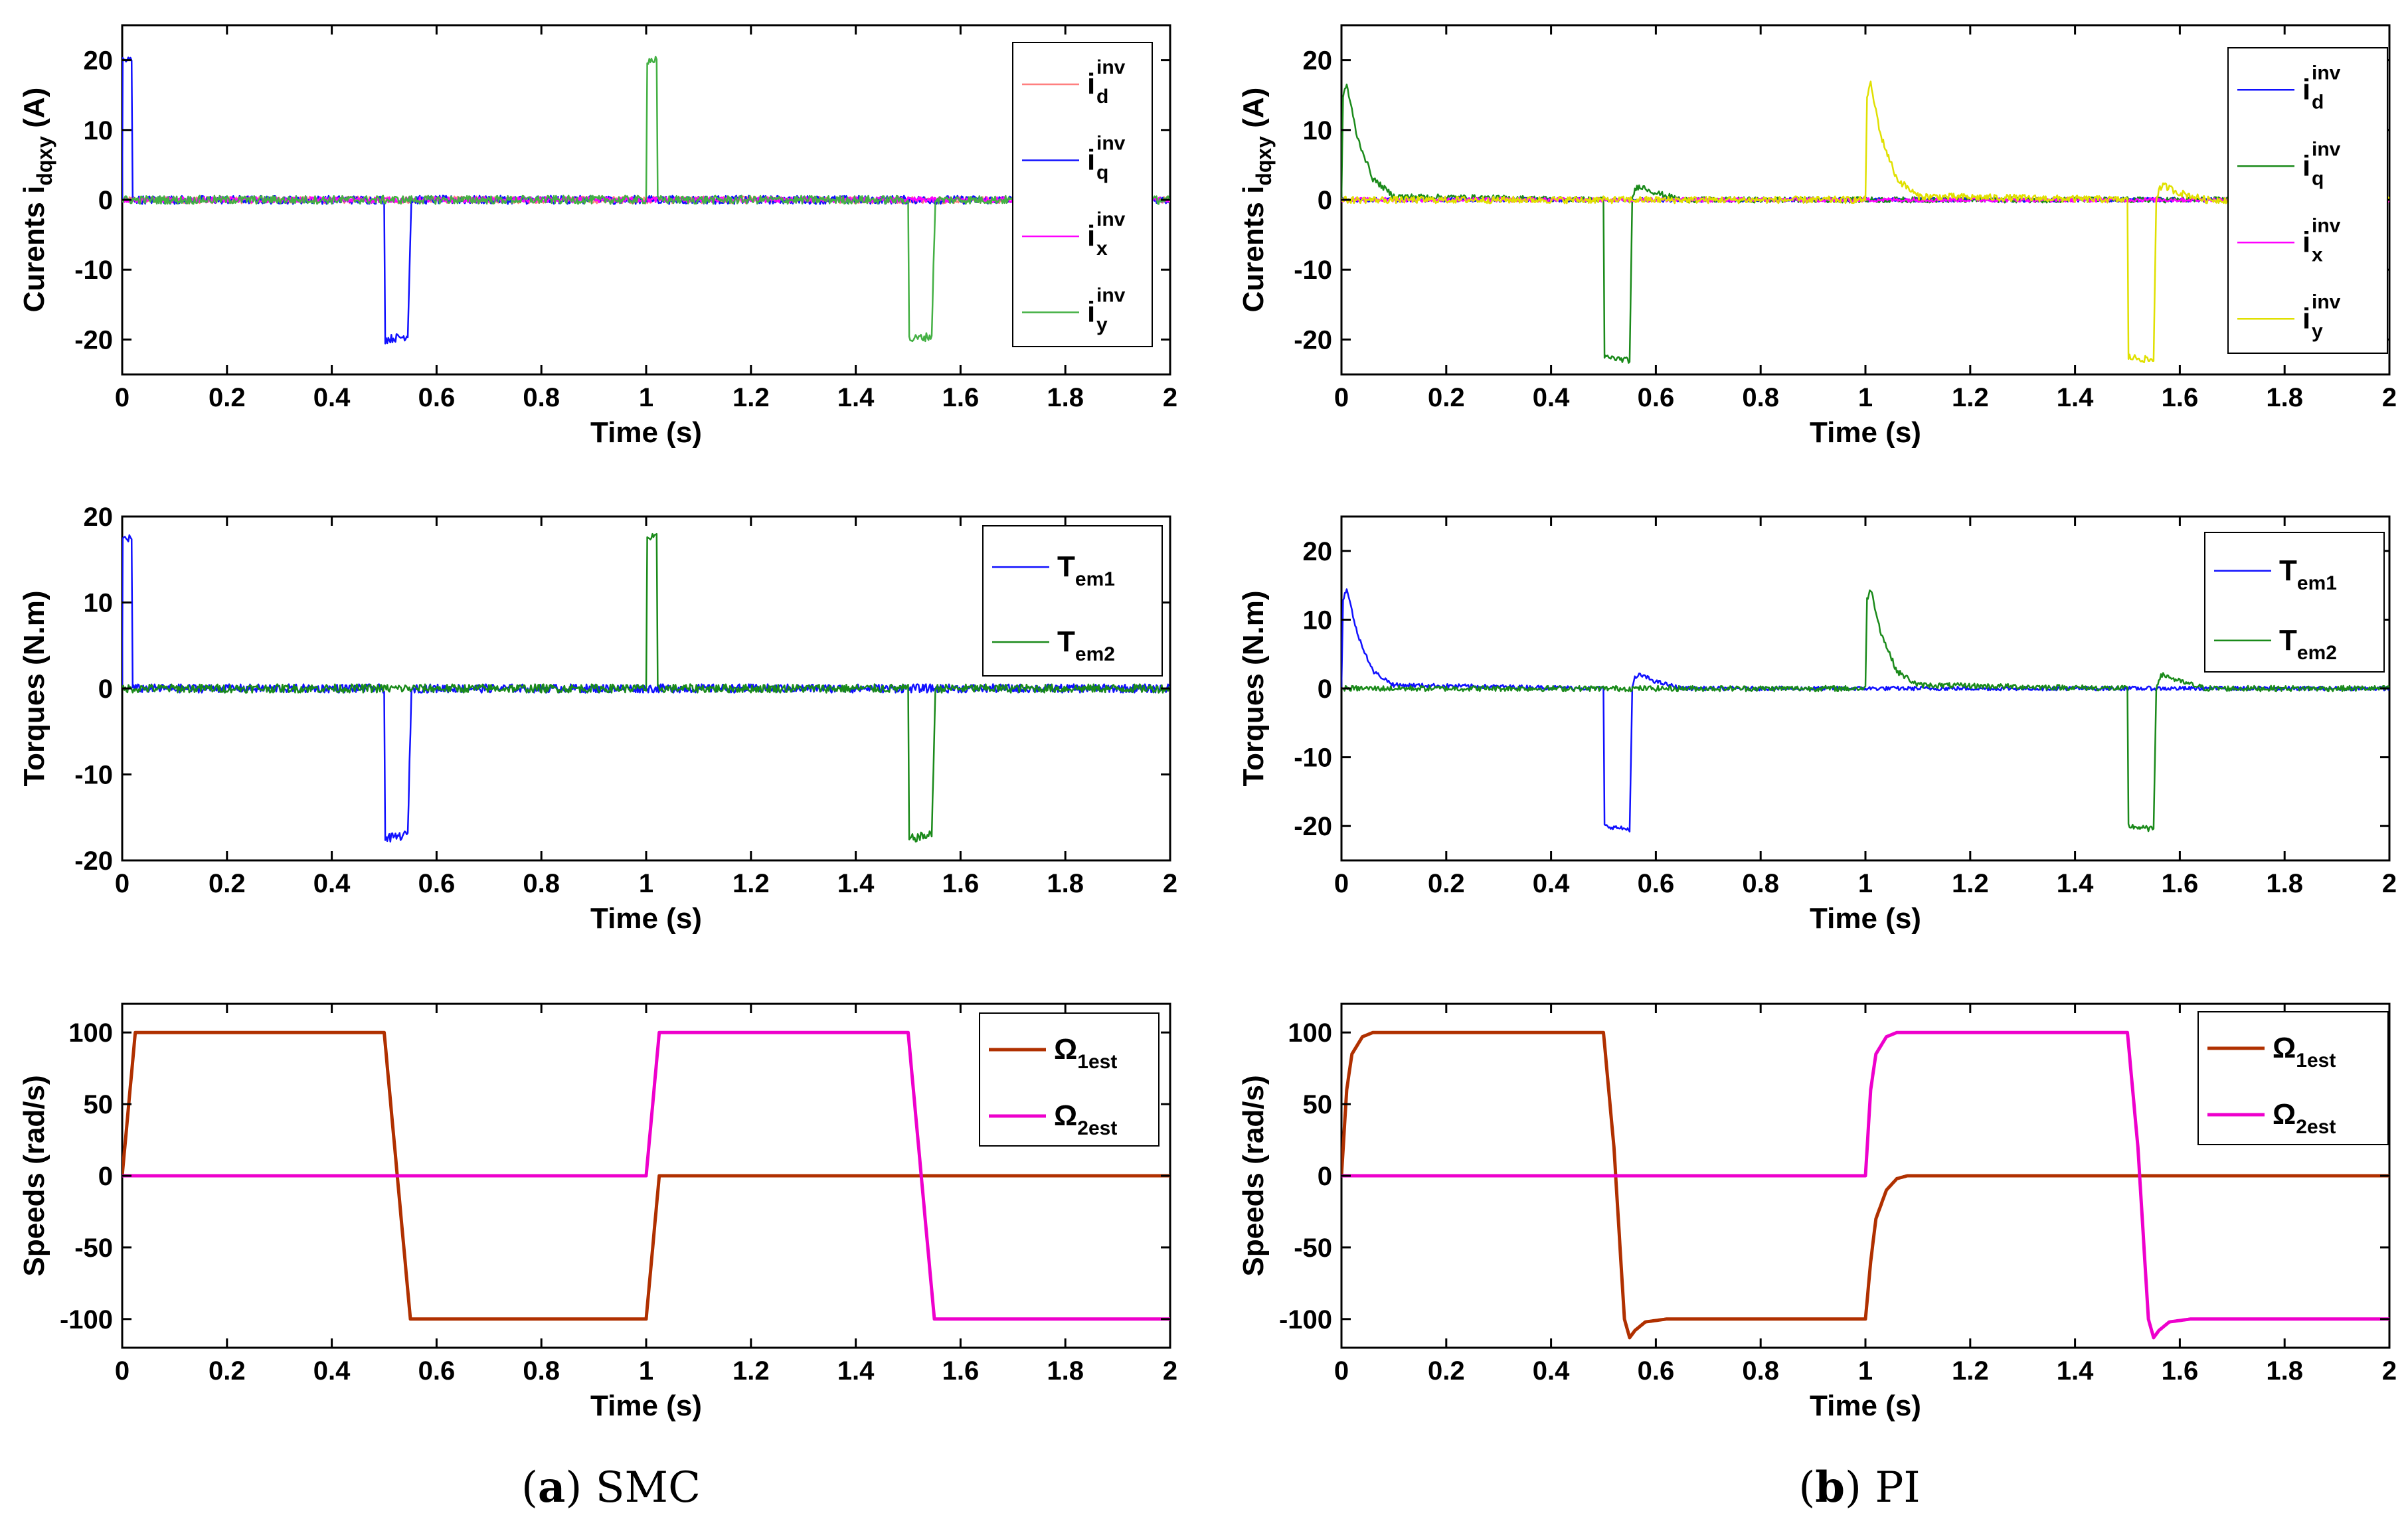 The image size is (2408, 1521). What do you see at coordinates (2321, 87) in the screenshot?
I see `legend-label: iinv d` at bounding box center [2321, 87].